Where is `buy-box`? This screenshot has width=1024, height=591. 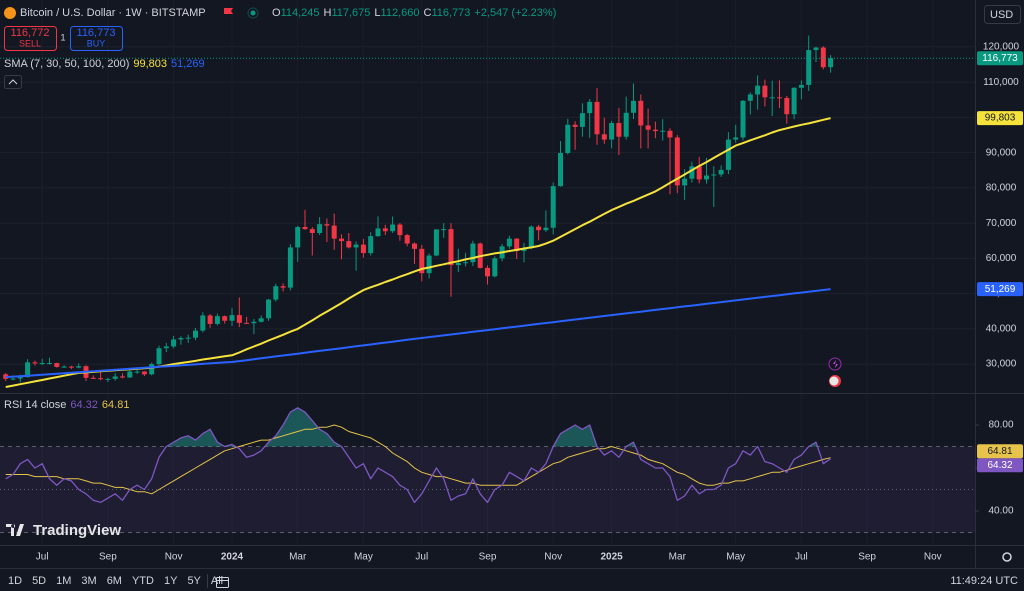
buy-box is located at coordinates (96, 38).